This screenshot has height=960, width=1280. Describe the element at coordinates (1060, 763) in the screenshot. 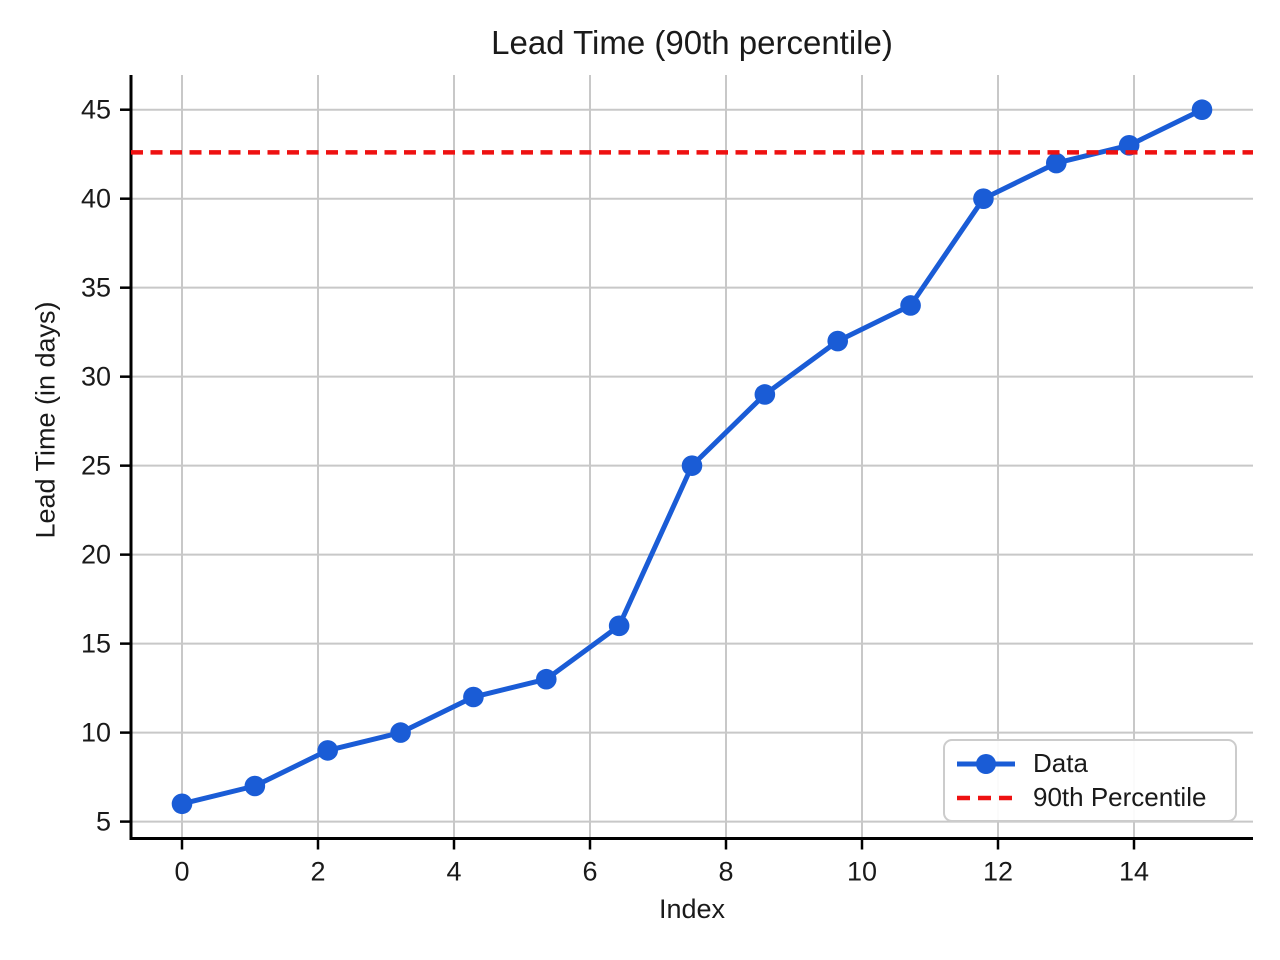

I see `legend-label-data: Data` at that location.